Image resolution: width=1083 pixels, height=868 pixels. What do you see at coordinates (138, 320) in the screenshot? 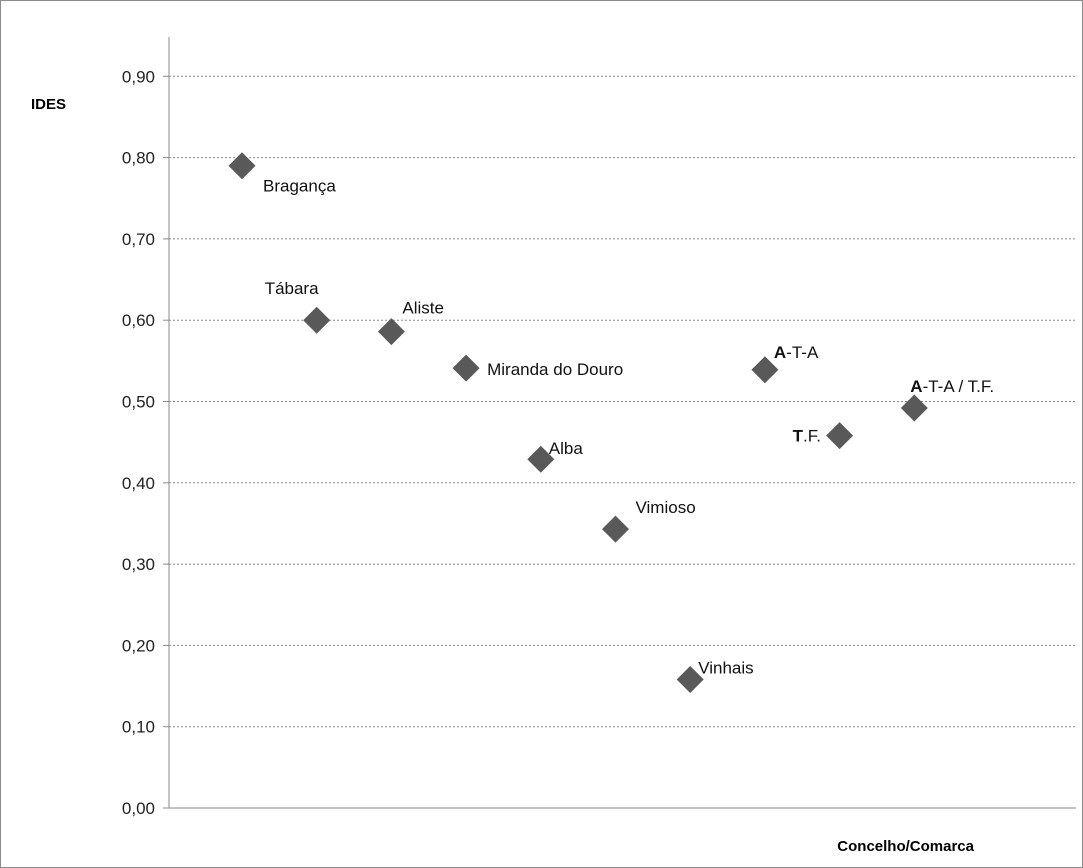
I see `y-tick-label: 0,60` at bounding box center [138, 320].